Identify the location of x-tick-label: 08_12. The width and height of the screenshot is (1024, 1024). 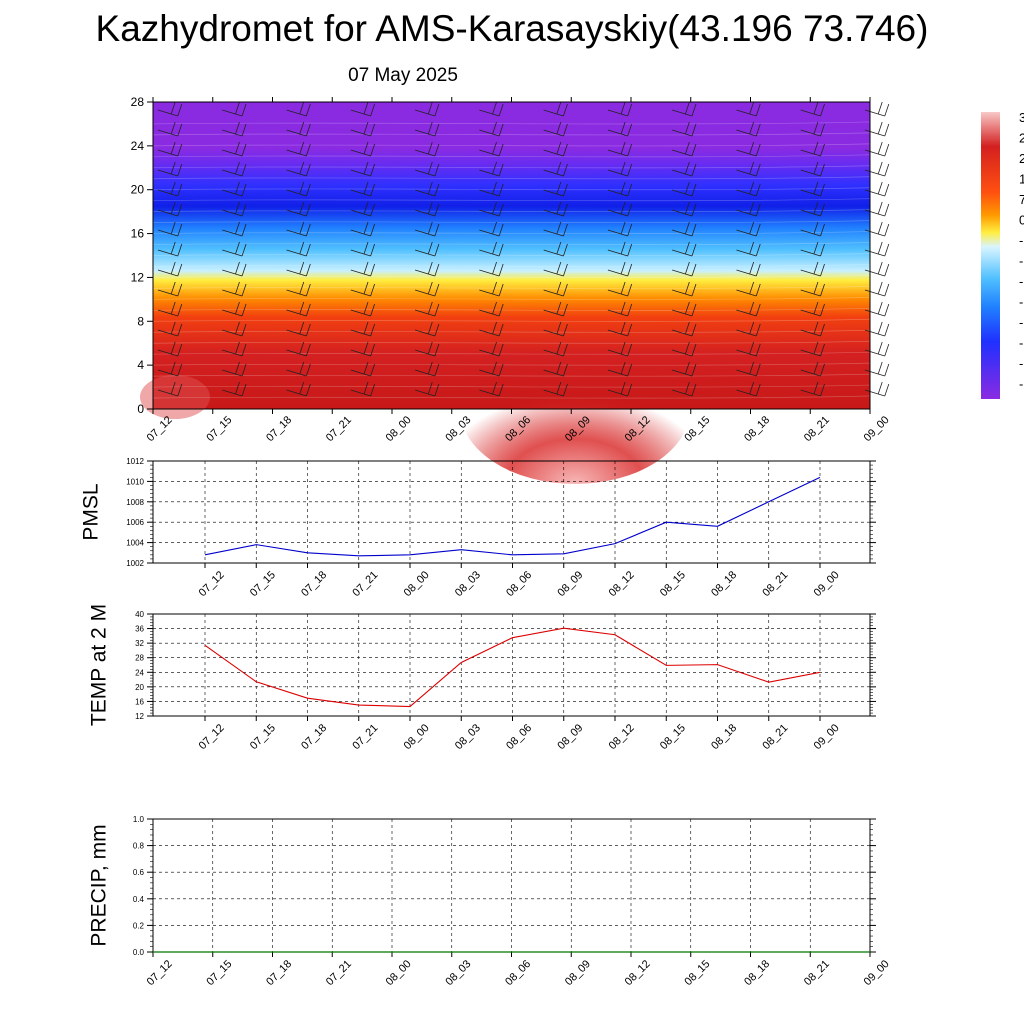
(622, 584).